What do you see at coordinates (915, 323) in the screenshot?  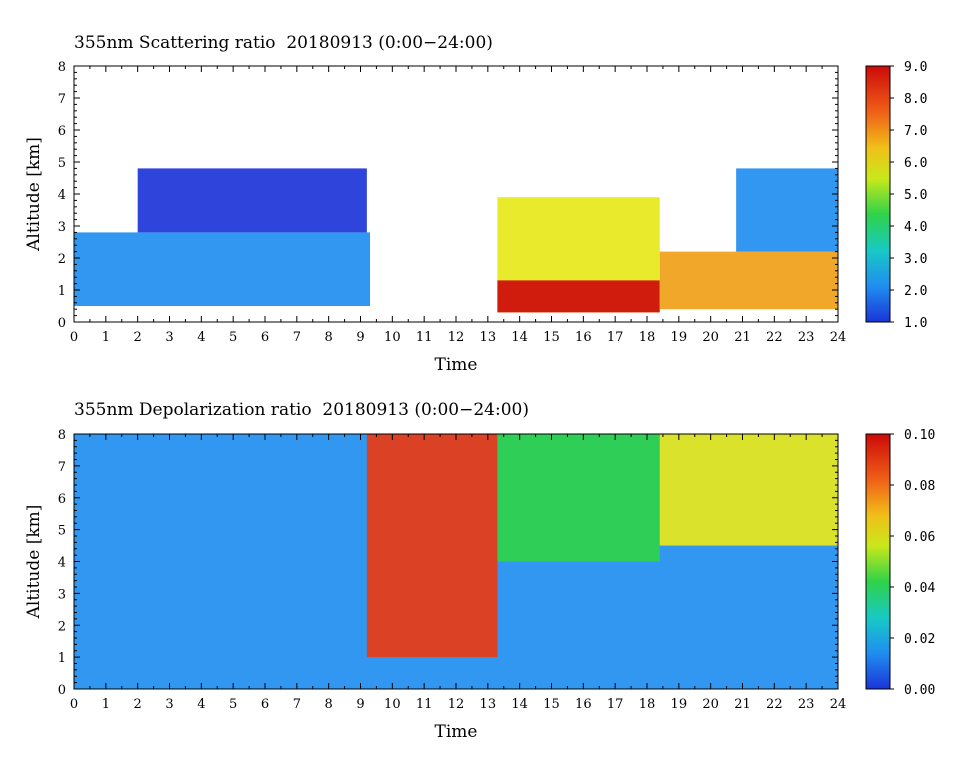 I see `colorbar-tick-label: 1.0` at bounding box center [915, 323].